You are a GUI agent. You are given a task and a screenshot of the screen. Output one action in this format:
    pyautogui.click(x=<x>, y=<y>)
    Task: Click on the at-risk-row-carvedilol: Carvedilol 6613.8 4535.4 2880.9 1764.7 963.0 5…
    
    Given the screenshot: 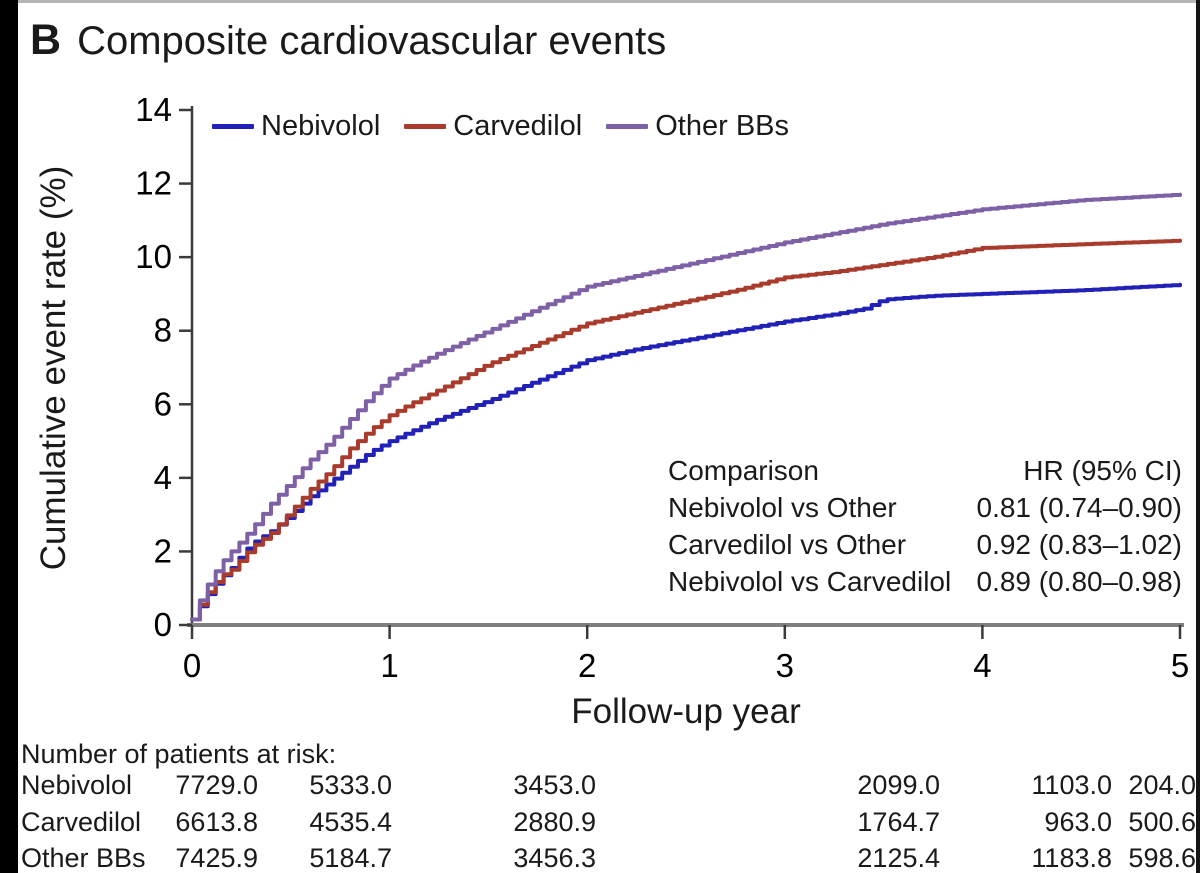 What is the action you would take?
    pyautogui.click(x=600, y=825)
    